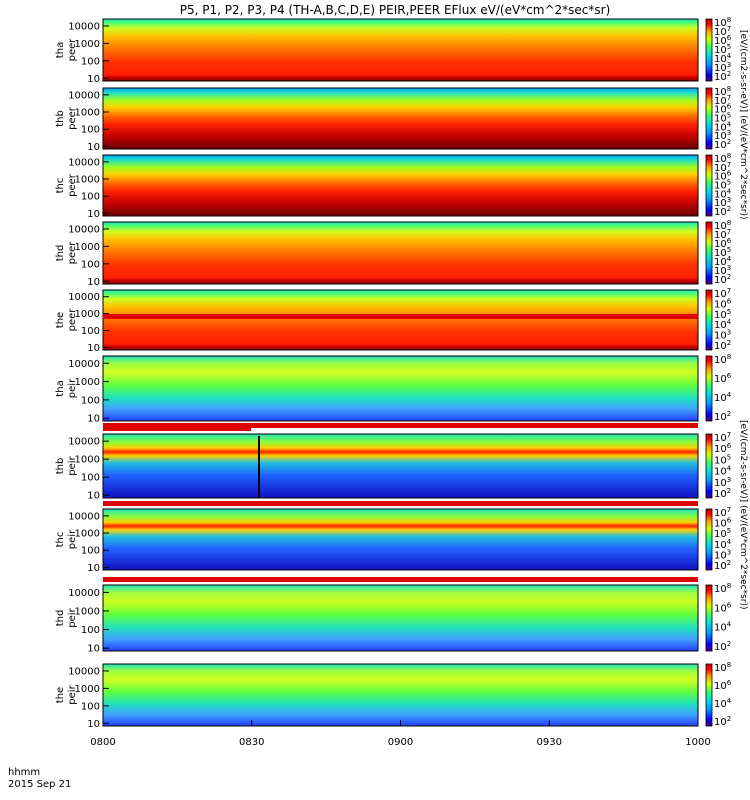 This screenshot has width=750, height=800. What do you see at coordinates (93, 419) in the screenshot?
I see `ytick-label-tha-peir-0: 10` at bounding box center [93, 419].